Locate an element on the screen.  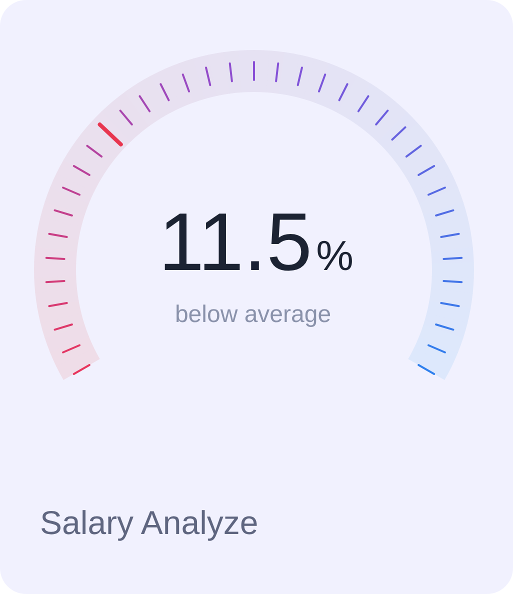
text: Salary Analyze is located at coordinates (149, 522).